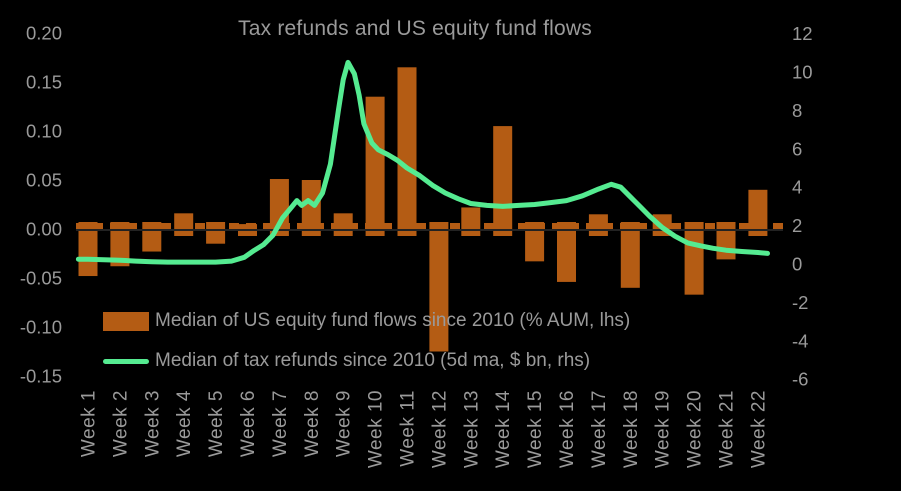 The width and height of the screenshot is (901, 491). I want to click on right-tick--2: -2, so click(800, 302).